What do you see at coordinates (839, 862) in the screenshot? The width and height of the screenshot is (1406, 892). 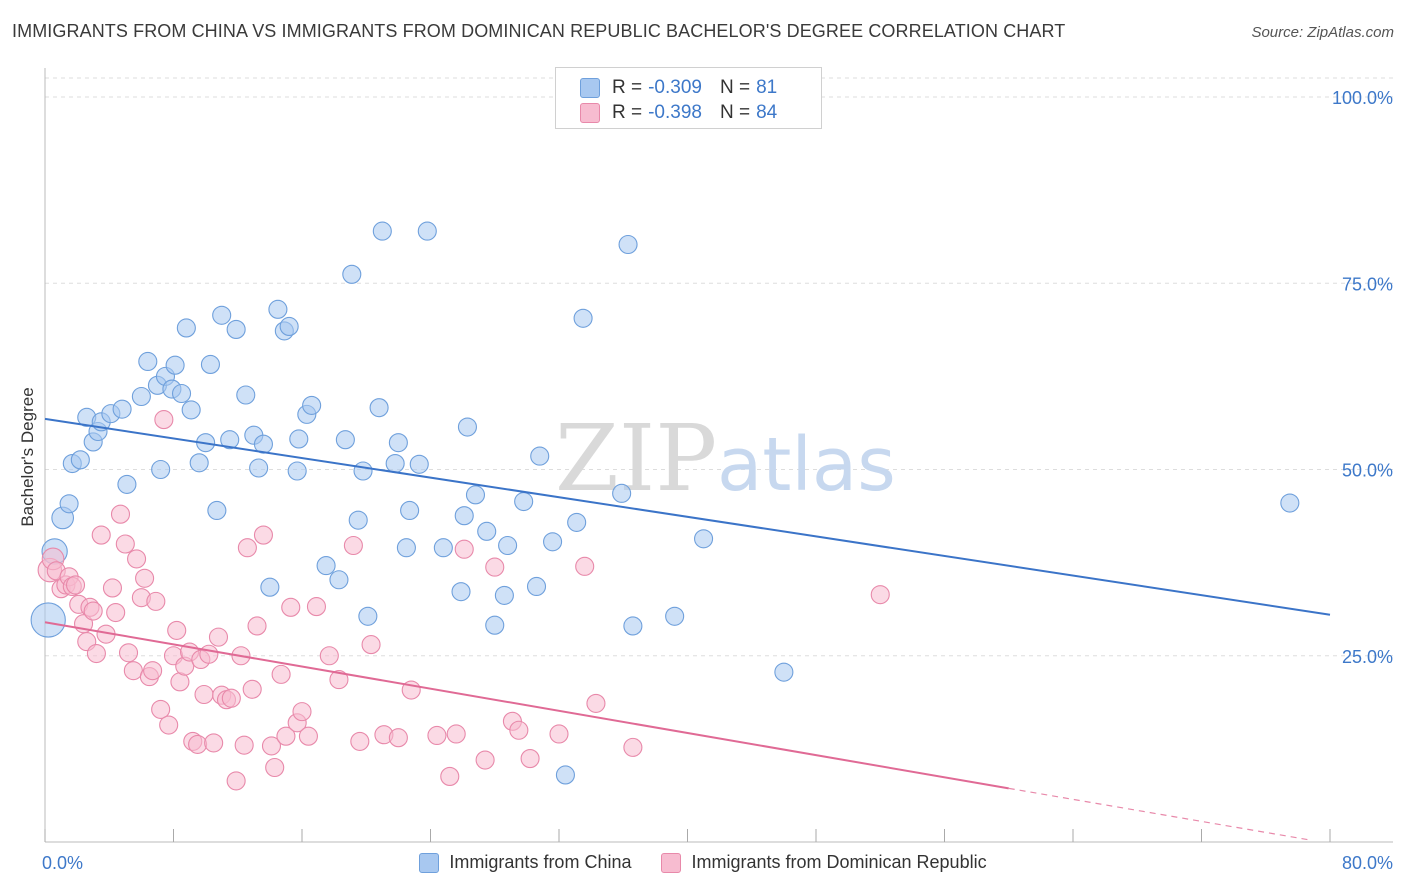 I see `legend-label: Immigrants from Dominican Republic` at bounding box center [839, 862].